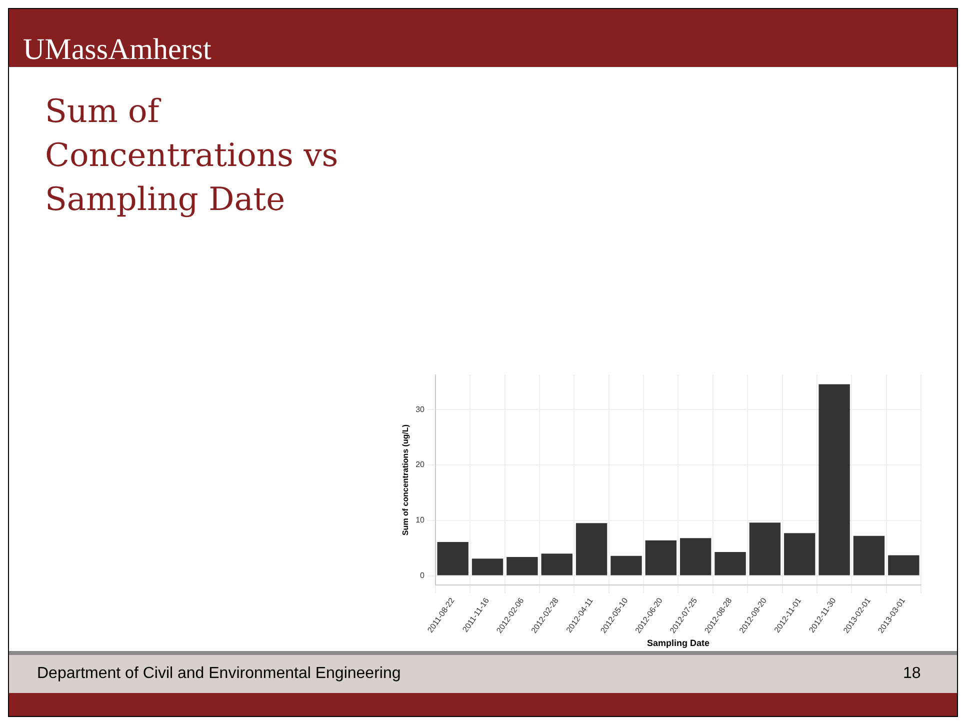 The height and width of the screenshot is (723, 964). I want to click on y-tick-label: 0, so click(423, 575).